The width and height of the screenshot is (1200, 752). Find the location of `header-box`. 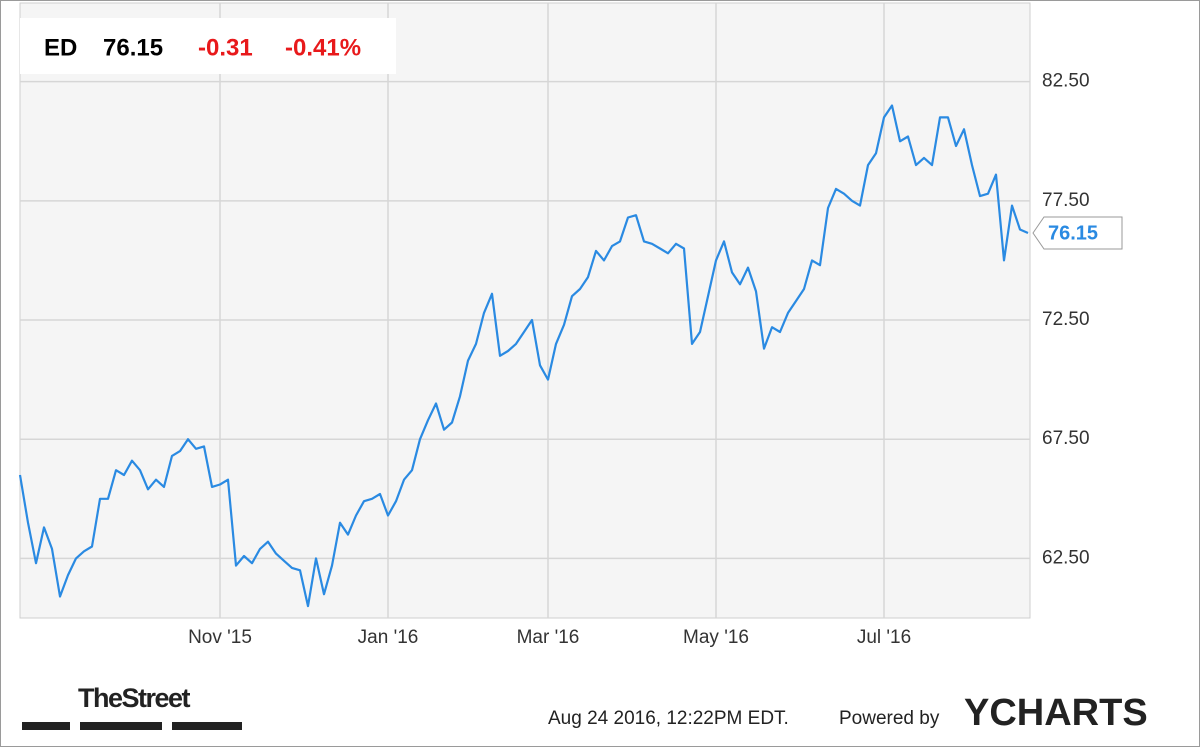

header-box is located at coordinates (208, 46).